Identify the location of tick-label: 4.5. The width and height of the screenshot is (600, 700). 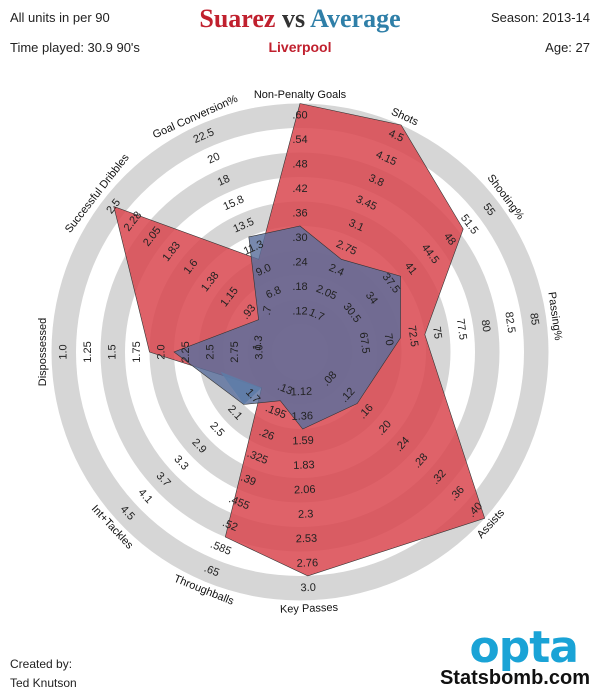
(396, 136).